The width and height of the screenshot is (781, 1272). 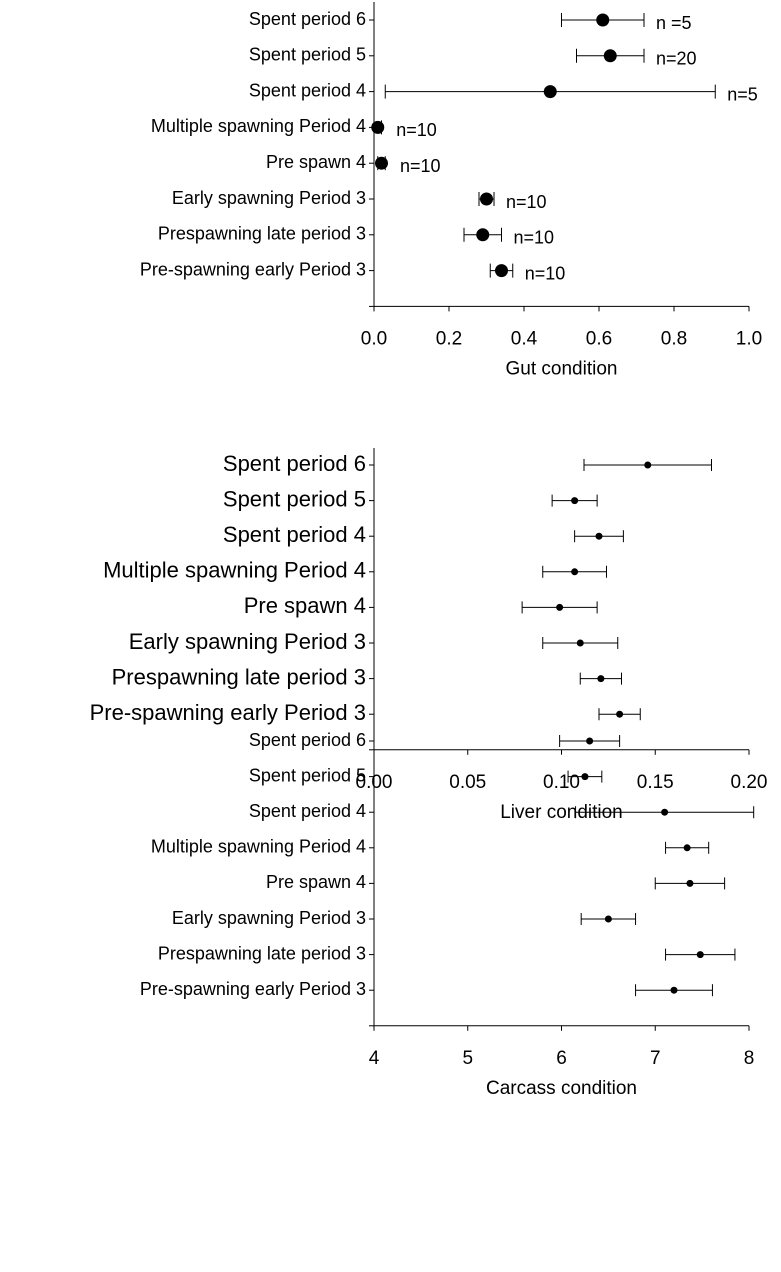 What do you see at coordinates (524, 338) in the screenshot?
I see `x-tick-label: 0.4` at bounding box center [524, 338].